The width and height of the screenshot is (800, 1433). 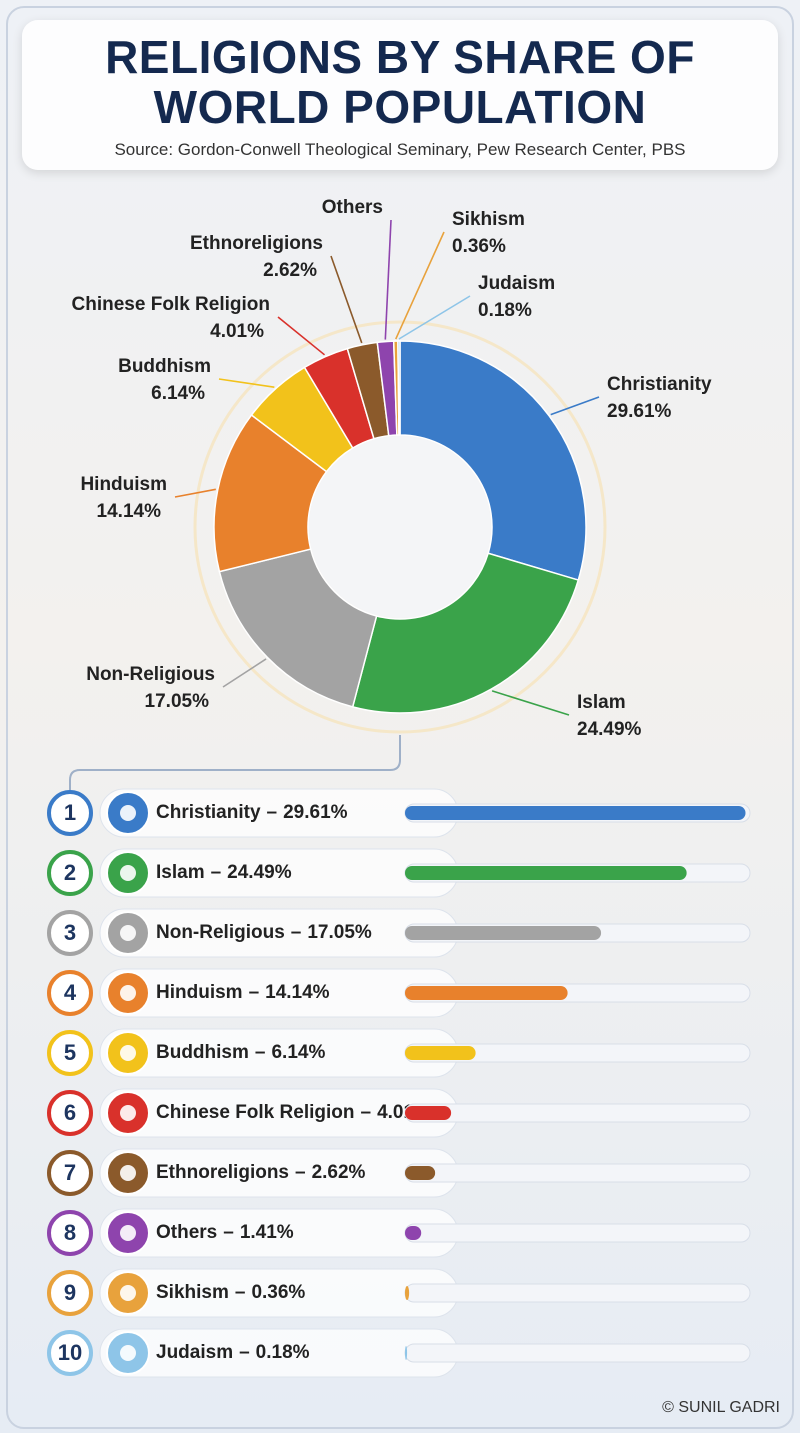 What do you see at coordinates (192, 1292) in the screenshot?
I see `row-name: Sikhism` at bounding box center [192, 1292].